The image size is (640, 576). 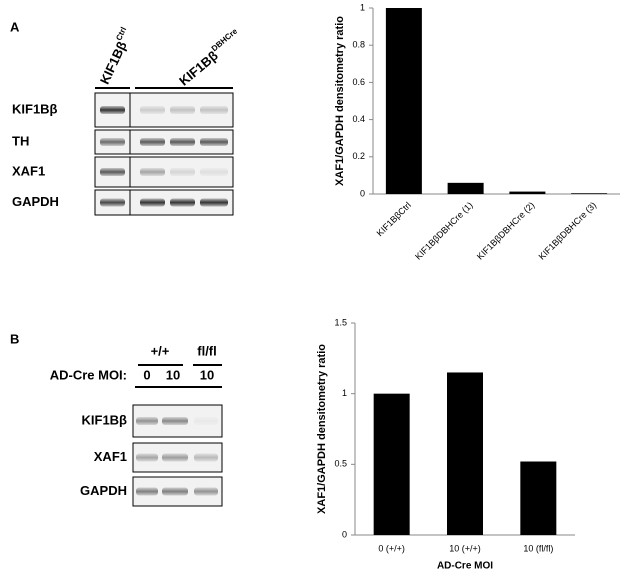 I want to click on x-tick-label: 10 (fl/fl), so click(x=538, y=548).